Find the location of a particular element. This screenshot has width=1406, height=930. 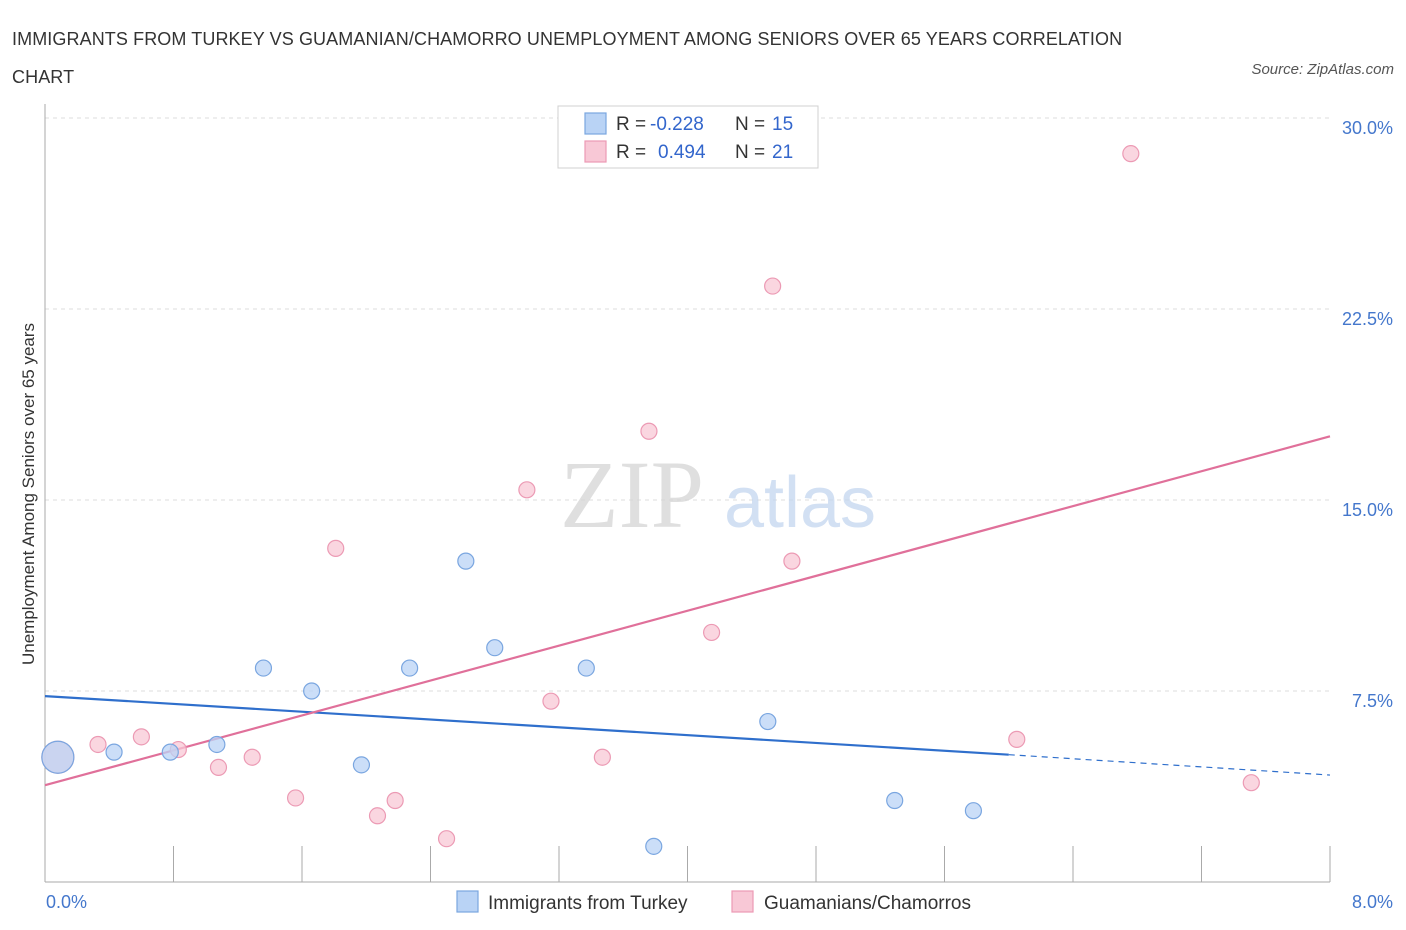

legend-r-value-turkey: -0.228 is located at coordinates (677, 124).